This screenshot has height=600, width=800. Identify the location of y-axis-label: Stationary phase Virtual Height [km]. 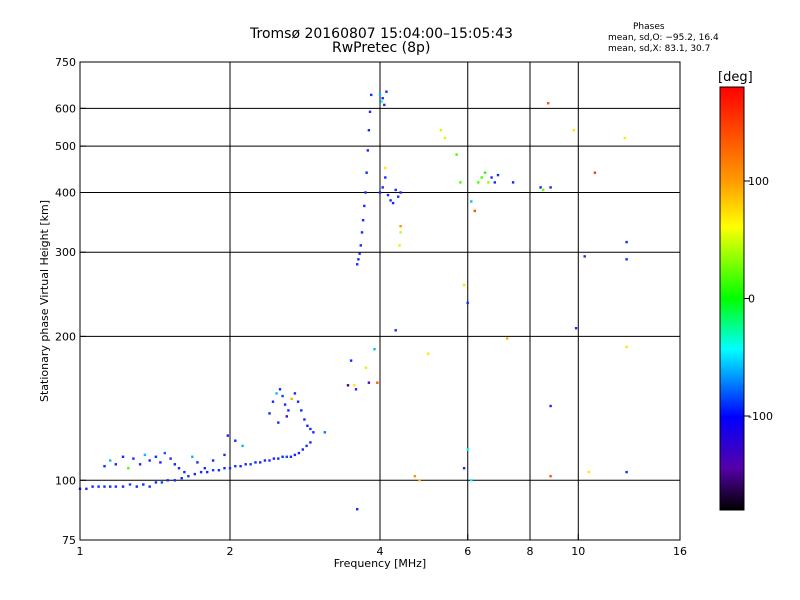
(44, 301).